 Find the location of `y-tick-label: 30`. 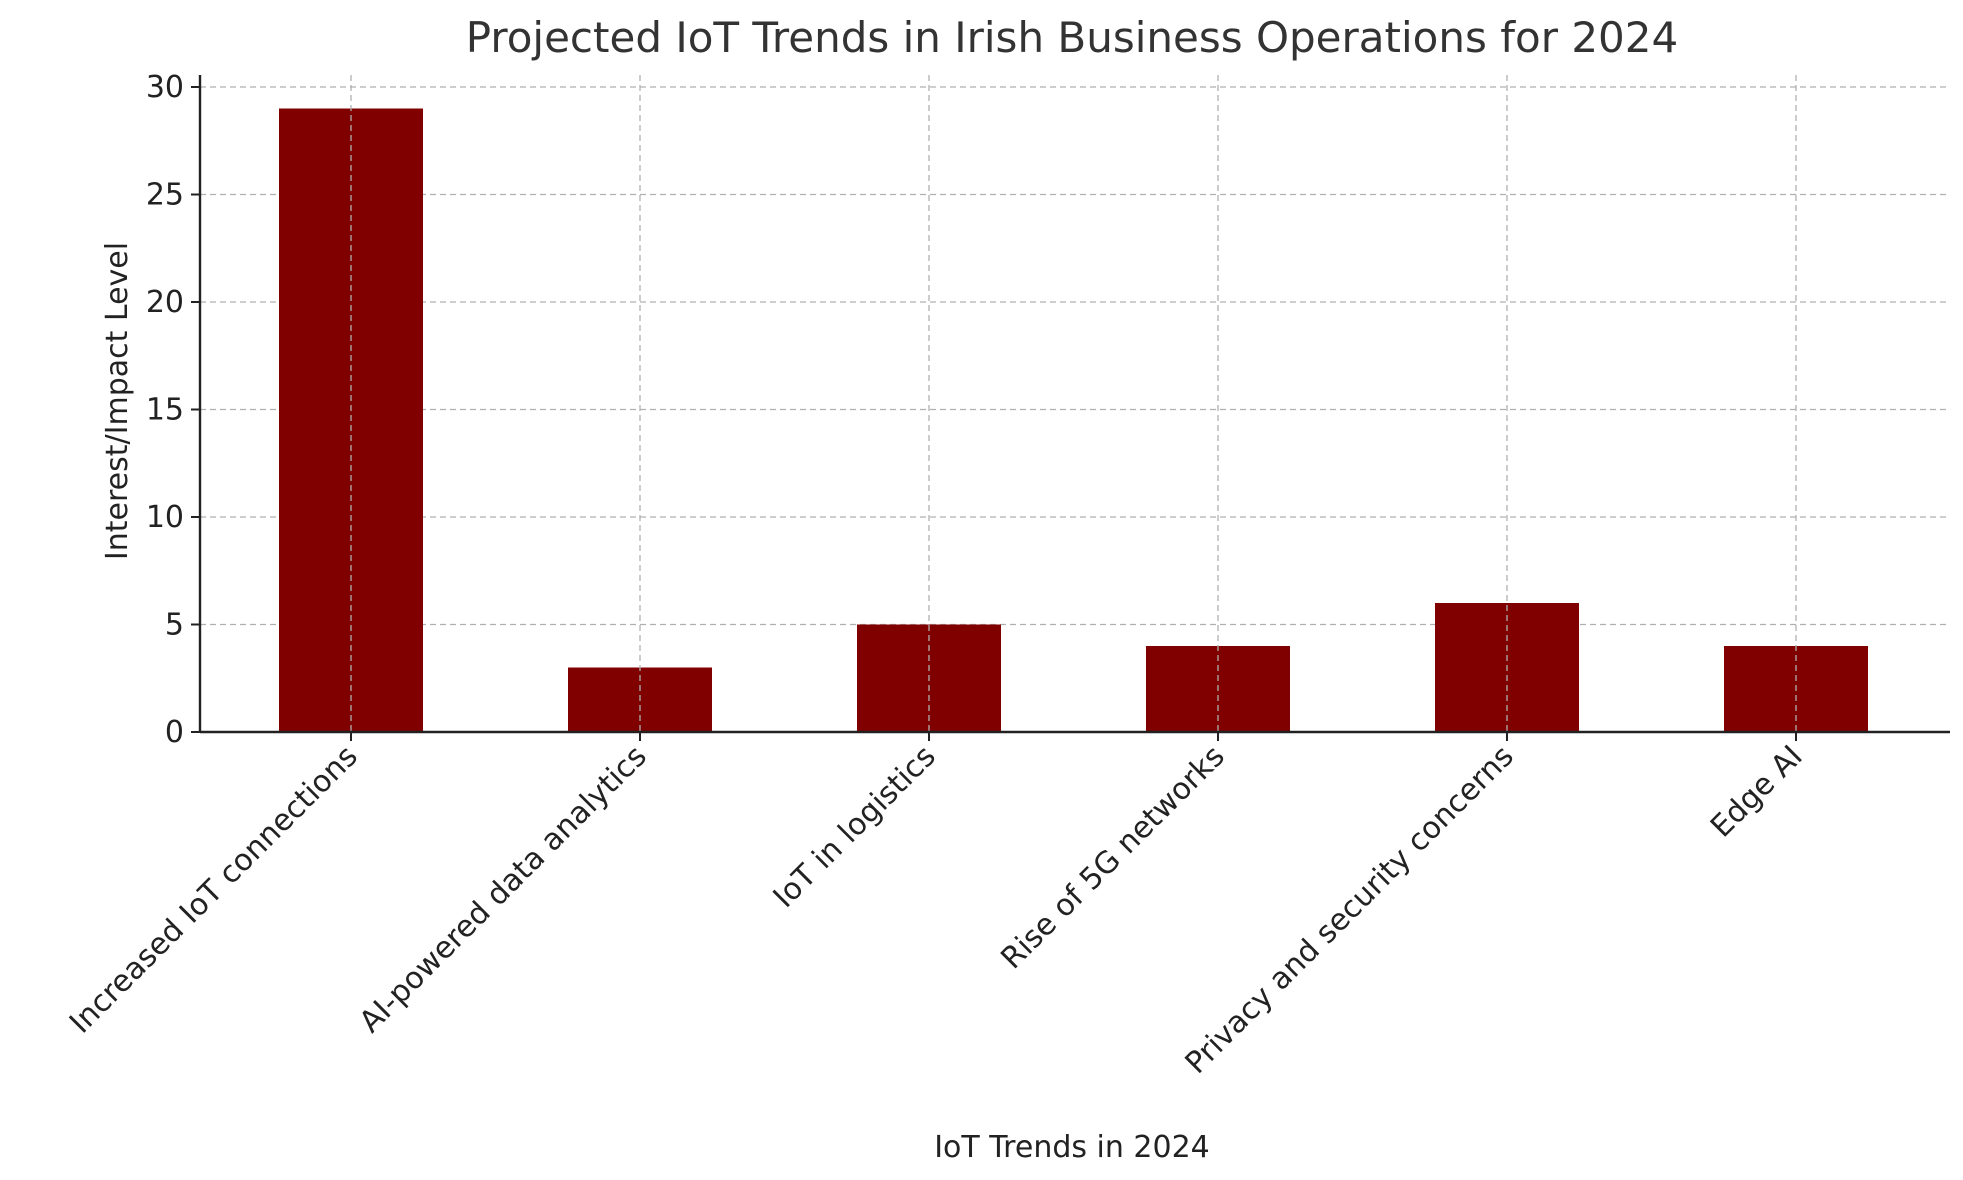

y-tick-label: 30 is located at coordinates (165, 87).